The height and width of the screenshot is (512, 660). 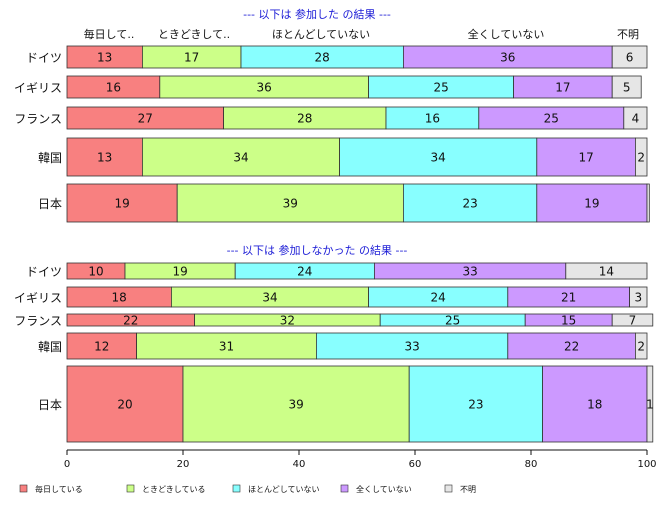 I want to click on segment-value-label: 3, so click(x=638, y=298).